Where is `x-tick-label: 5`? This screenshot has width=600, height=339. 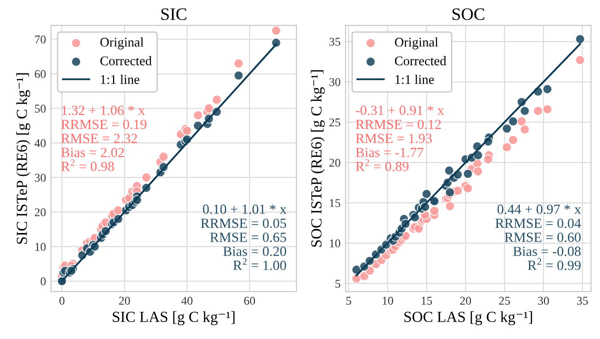 x-tick-label: 5 is located at coordinates (349, 300).